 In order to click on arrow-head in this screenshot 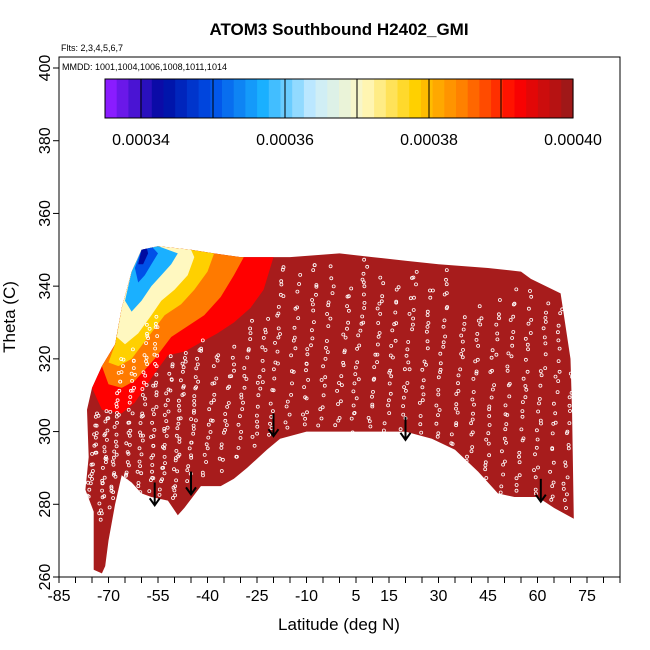, I will do `click(273, 433)`.